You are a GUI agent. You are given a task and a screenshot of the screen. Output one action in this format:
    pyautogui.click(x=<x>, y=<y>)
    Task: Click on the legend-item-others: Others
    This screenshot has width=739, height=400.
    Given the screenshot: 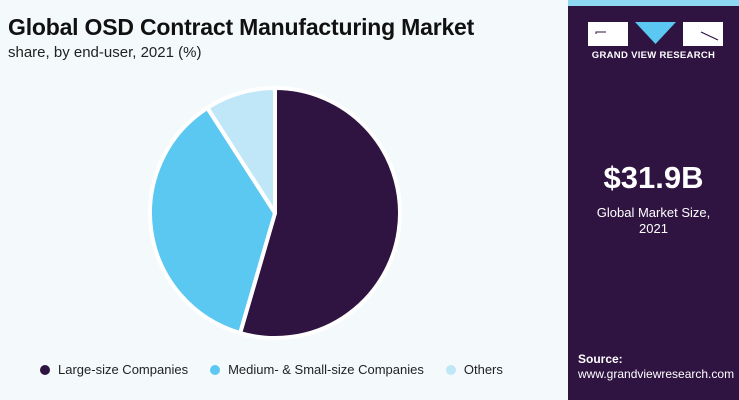 What is the action you would take?
    pyautogui.click(x=474, y=369)
    